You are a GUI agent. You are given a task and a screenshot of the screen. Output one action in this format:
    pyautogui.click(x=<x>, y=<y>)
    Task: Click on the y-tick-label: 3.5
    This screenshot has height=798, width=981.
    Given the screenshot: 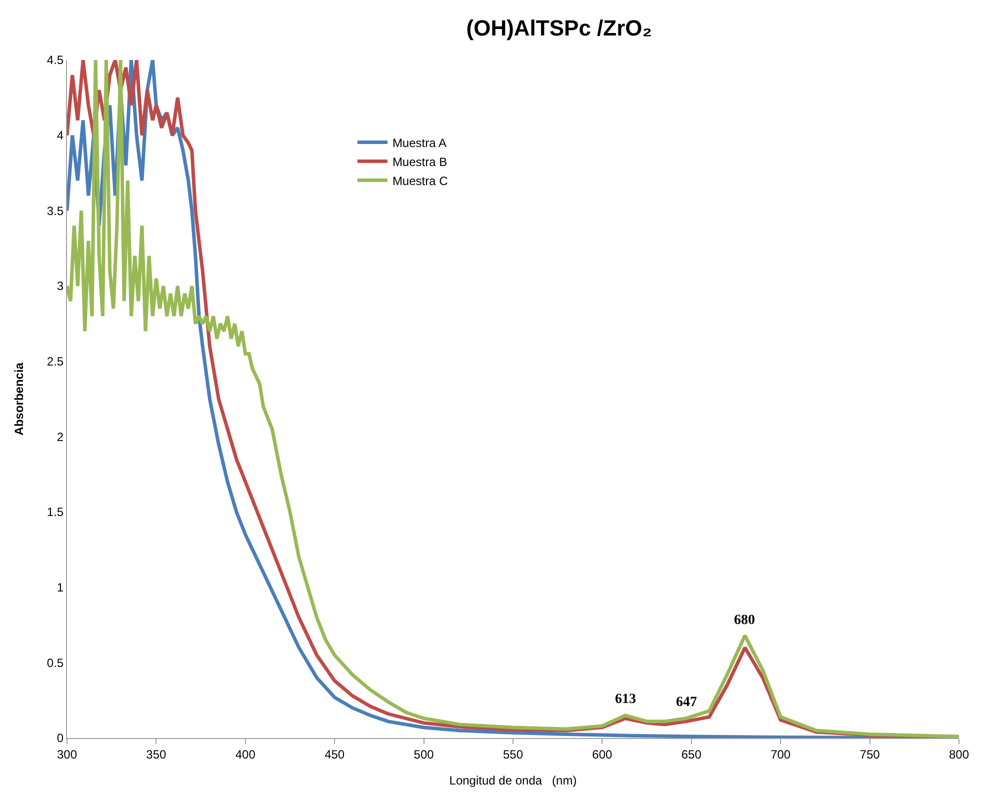 What is the action you would take?
    pyautogui.click(x=55, y=211)
    